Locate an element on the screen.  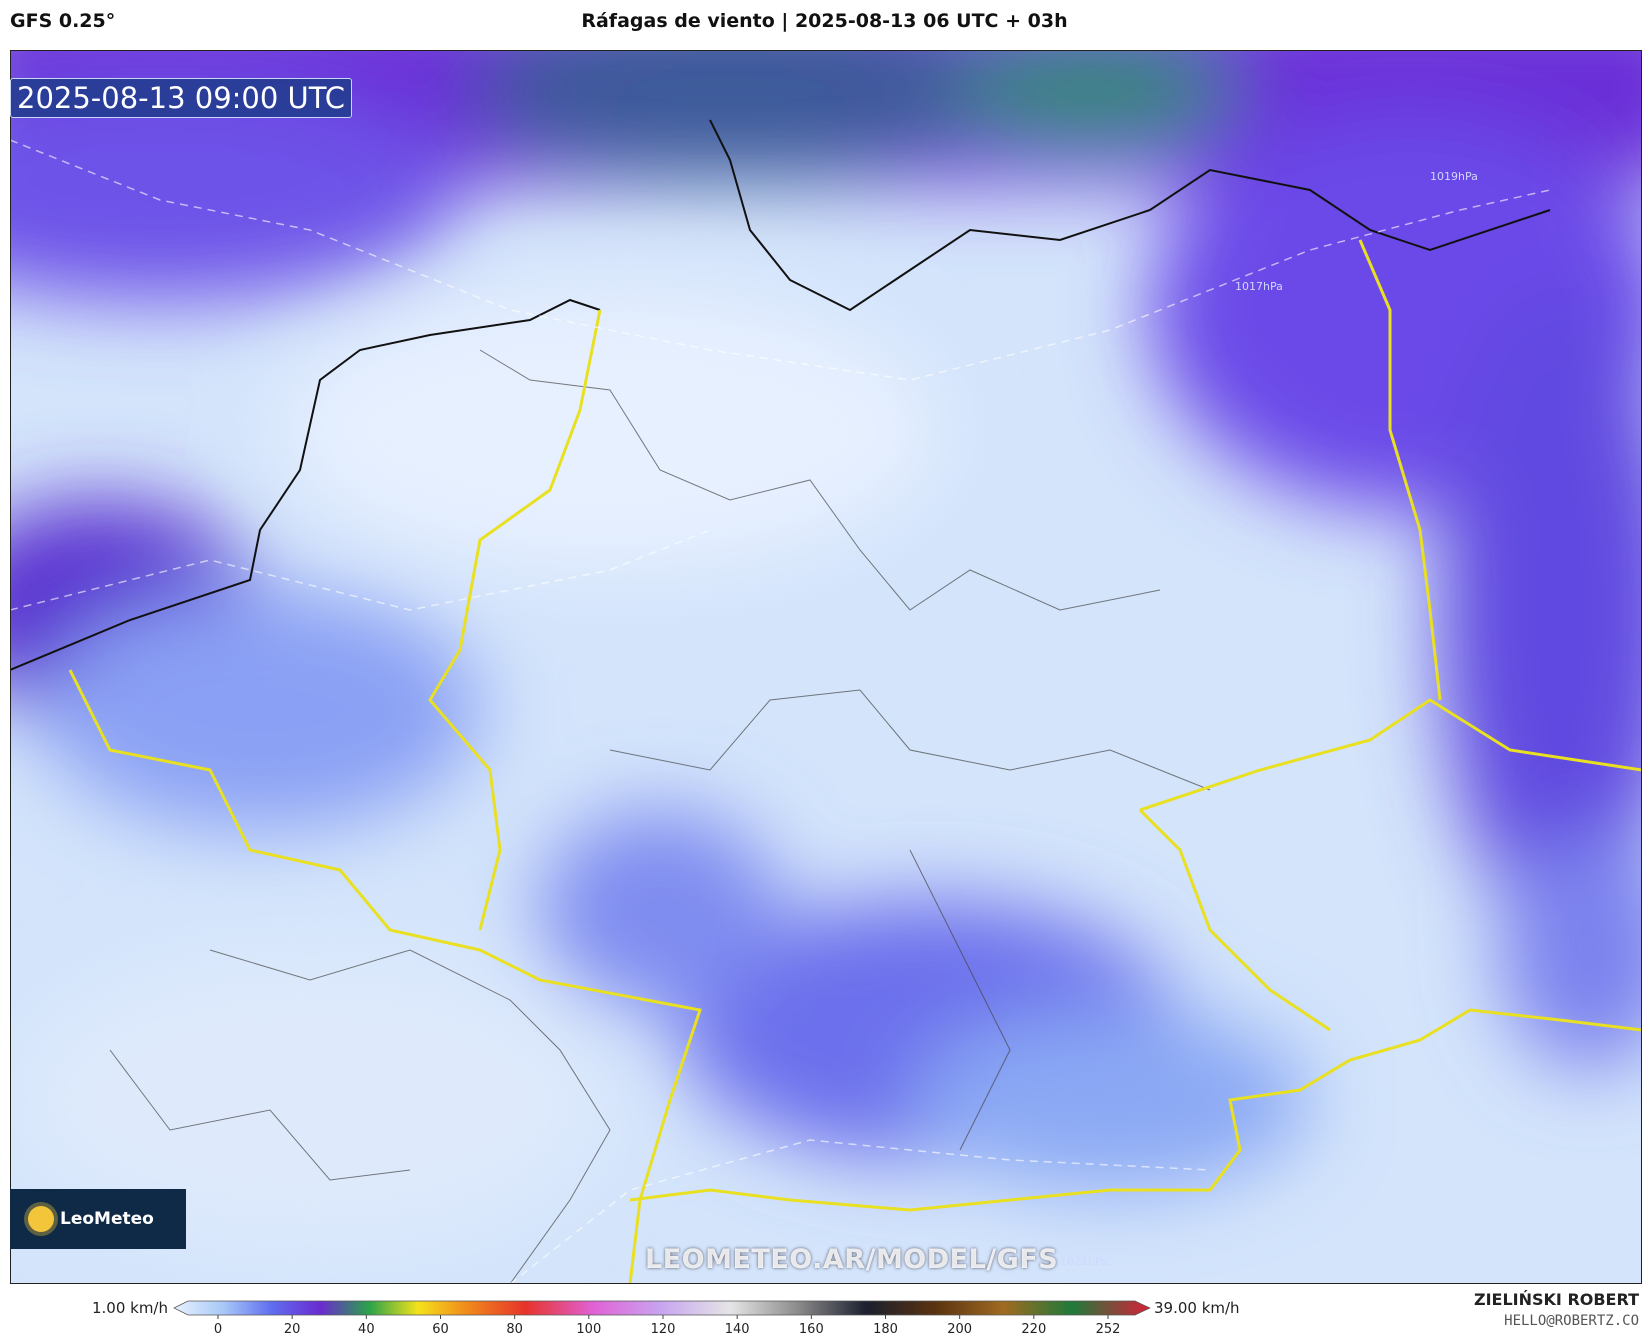
isobar-label: 1017hPa is located at coordinates (1259, 286).